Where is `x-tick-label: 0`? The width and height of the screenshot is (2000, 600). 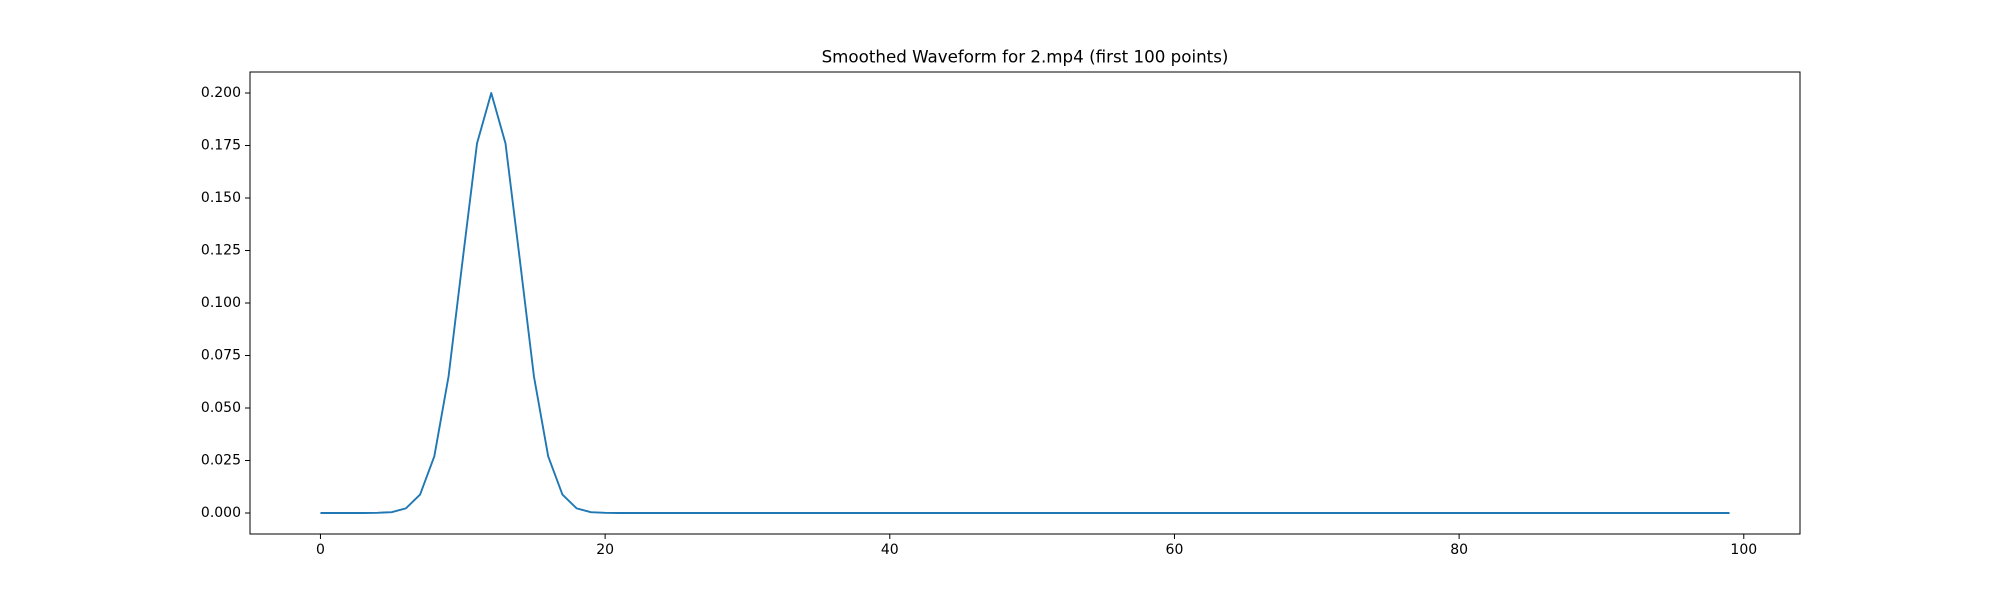 x-tick-label: 0 is located at coordinates (320, 550).